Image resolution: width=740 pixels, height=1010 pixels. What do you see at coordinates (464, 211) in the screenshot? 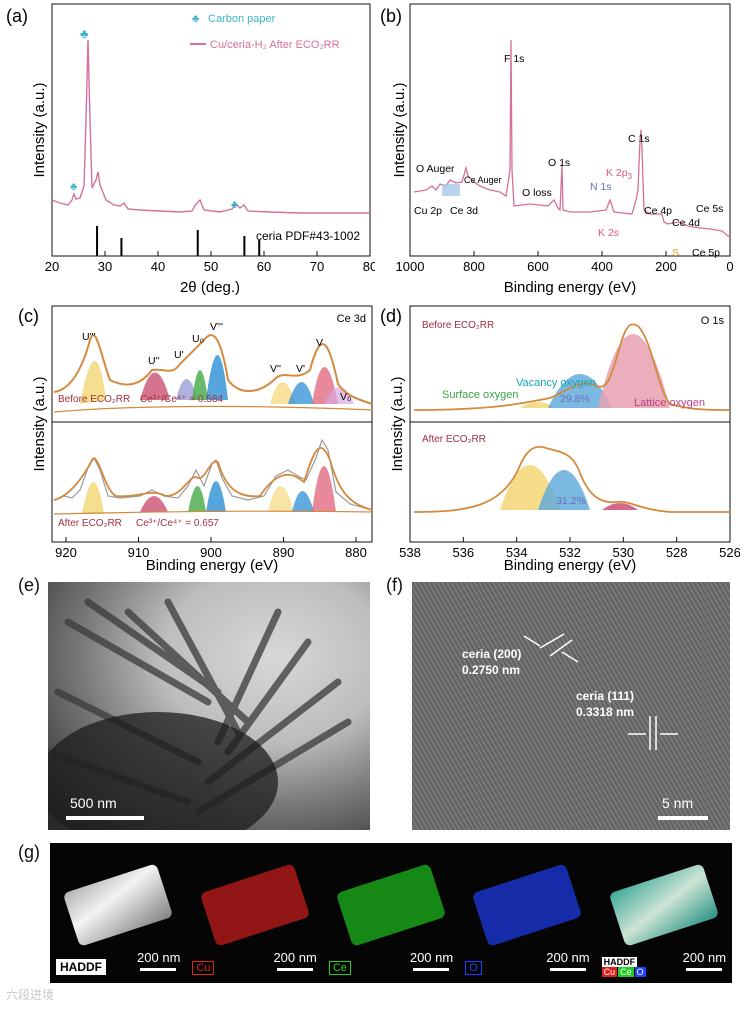
I see `peak-ce3d: Ce 3d` at bounding box center [464, 211].